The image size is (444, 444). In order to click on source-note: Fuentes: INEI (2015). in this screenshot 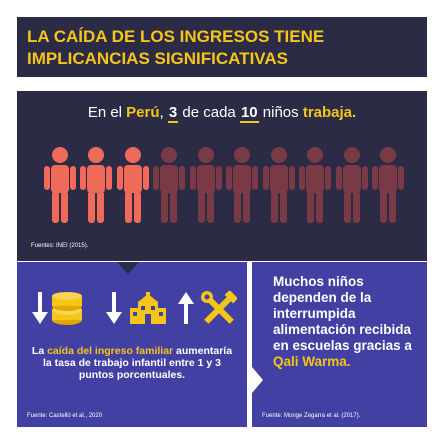, I will do `click(60, 246)`.